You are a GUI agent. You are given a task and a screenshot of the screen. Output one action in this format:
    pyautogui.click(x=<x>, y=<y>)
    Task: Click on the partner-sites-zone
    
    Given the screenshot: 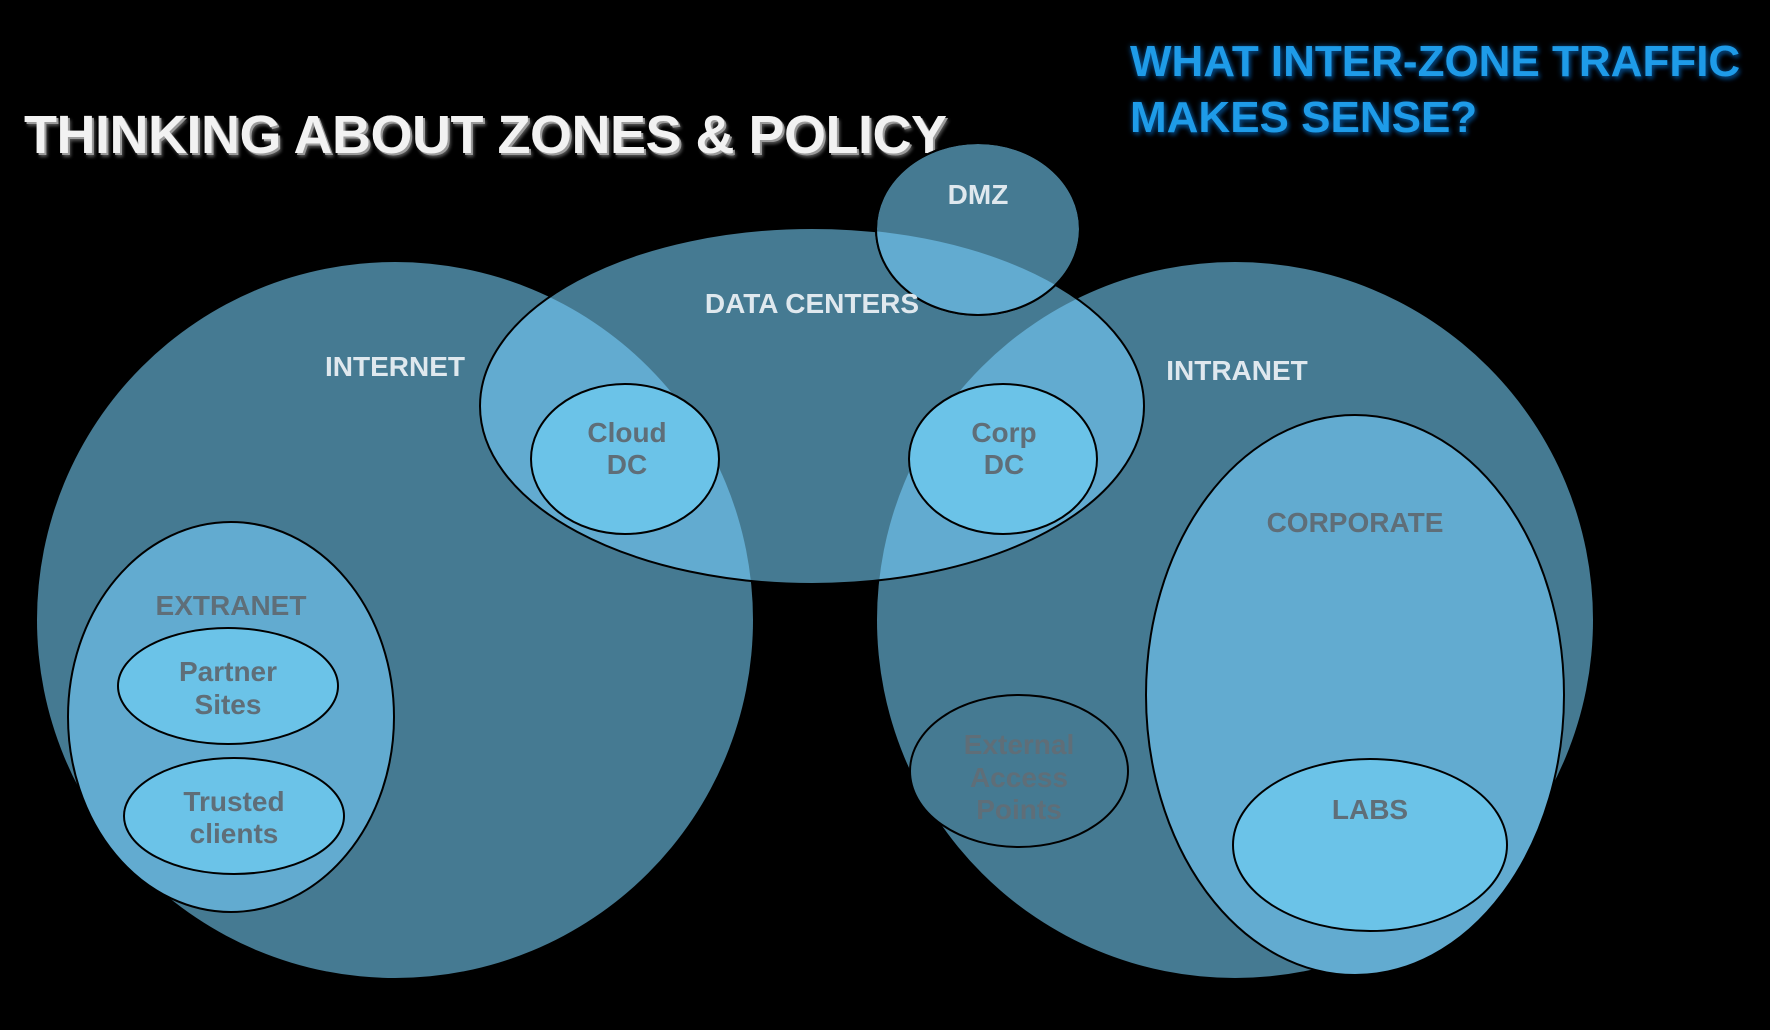 What is the action you would take?
    pyautogui.click(x=228, y=686)
    